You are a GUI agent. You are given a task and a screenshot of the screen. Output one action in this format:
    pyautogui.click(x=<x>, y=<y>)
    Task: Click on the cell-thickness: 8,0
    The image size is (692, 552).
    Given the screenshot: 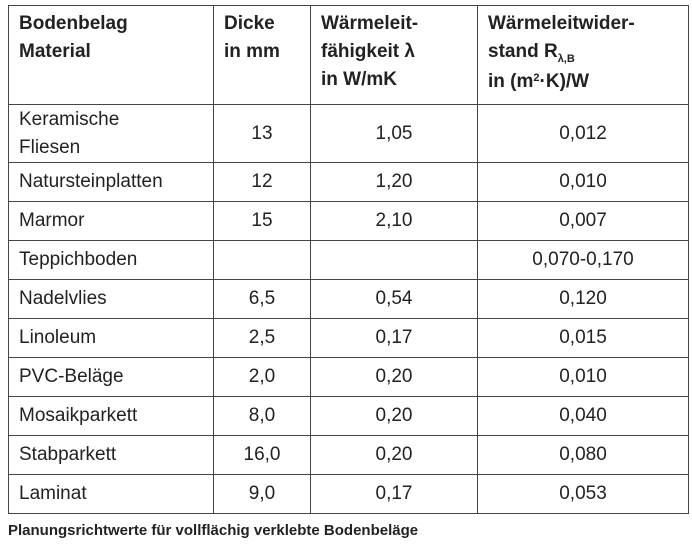 What is the action you would take?
    pyautogui.click(x=262, y=416)
    